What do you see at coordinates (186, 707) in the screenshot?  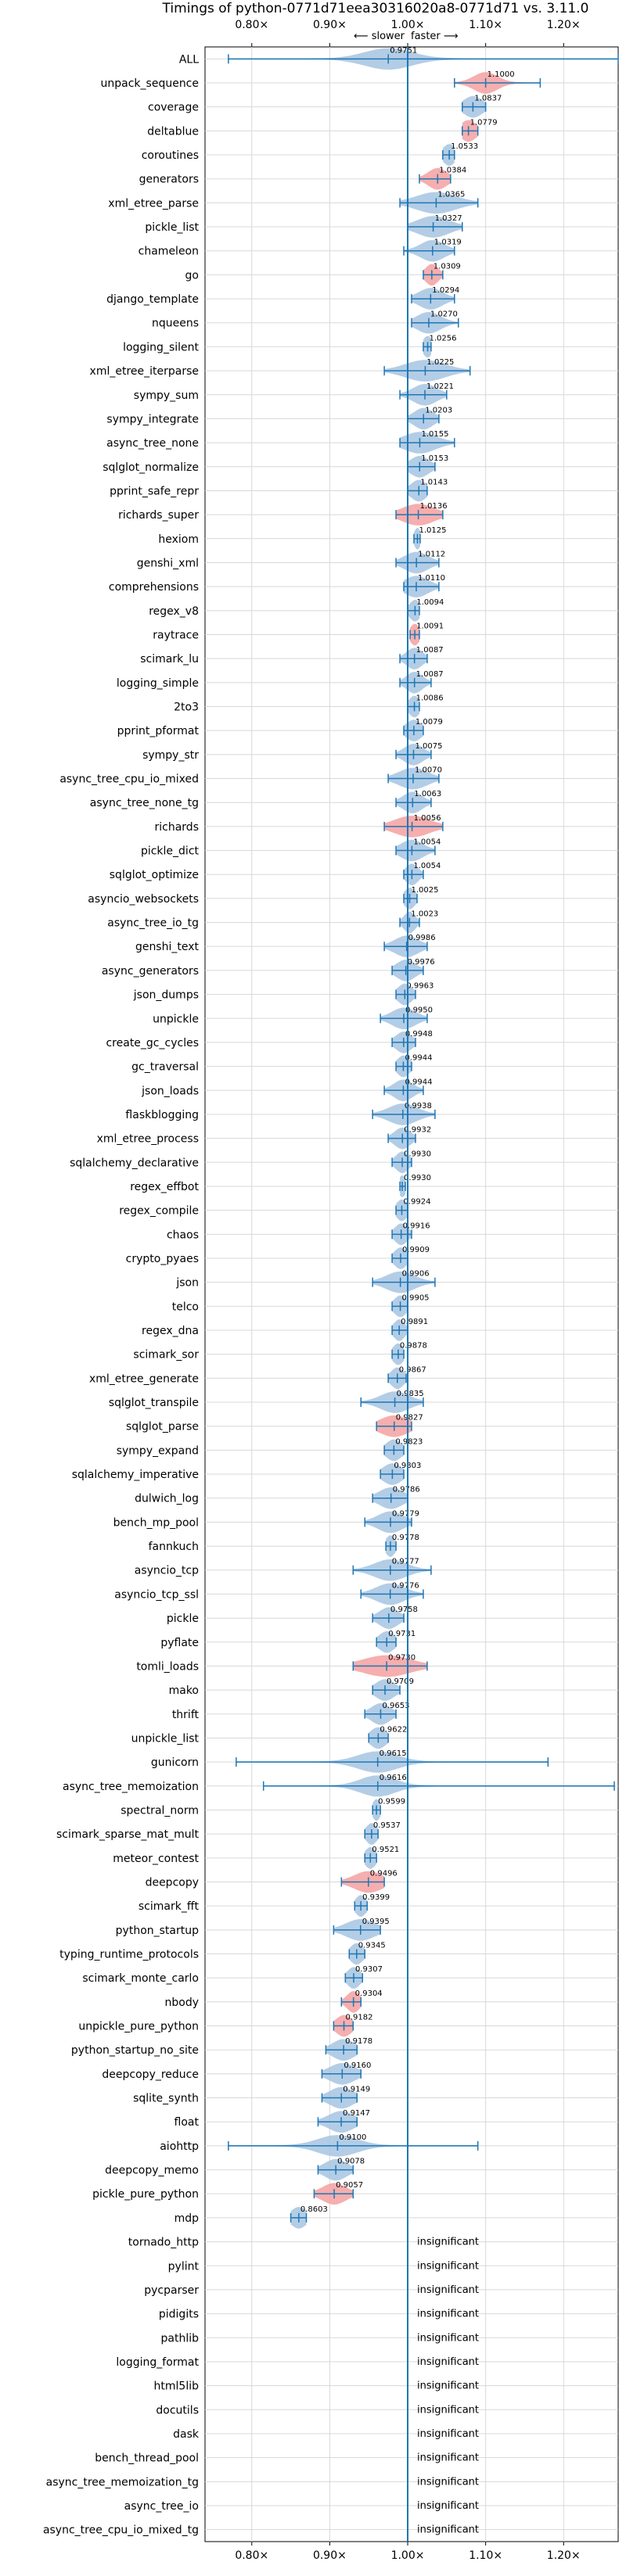 I see `benchmark-label: 2to3` at bounding box center [186, 707].